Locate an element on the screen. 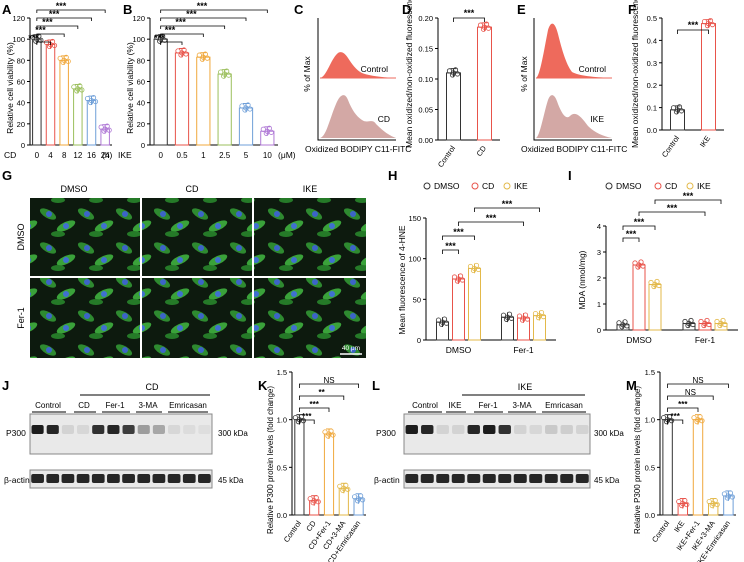 This screenshot has height=562, width=744. panel-e-xlabel: Oxidized BODIPY C11-FITC is located at coordinates (574, 149).